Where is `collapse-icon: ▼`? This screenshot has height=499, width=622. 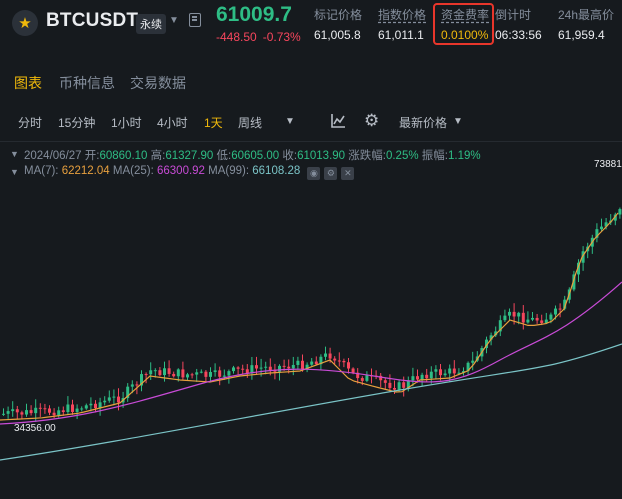
collapse-icon: ▼ is located at coordinates (14, 154).